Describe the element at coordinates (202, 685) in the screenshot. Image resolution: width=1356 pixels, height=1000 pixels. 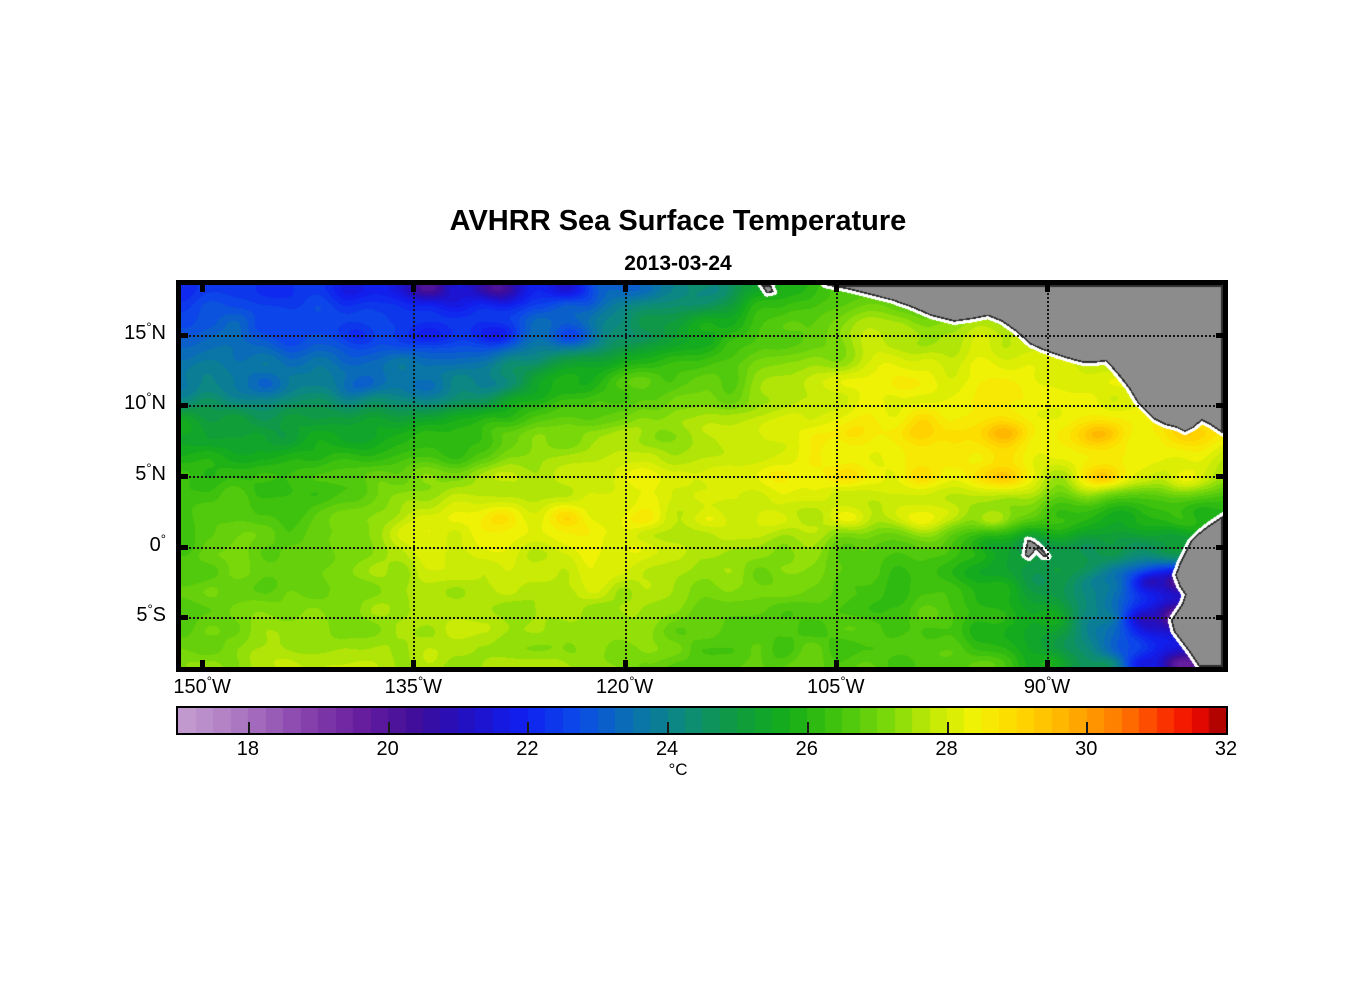
I see `longitude-tick-label: 150°W` at that location.